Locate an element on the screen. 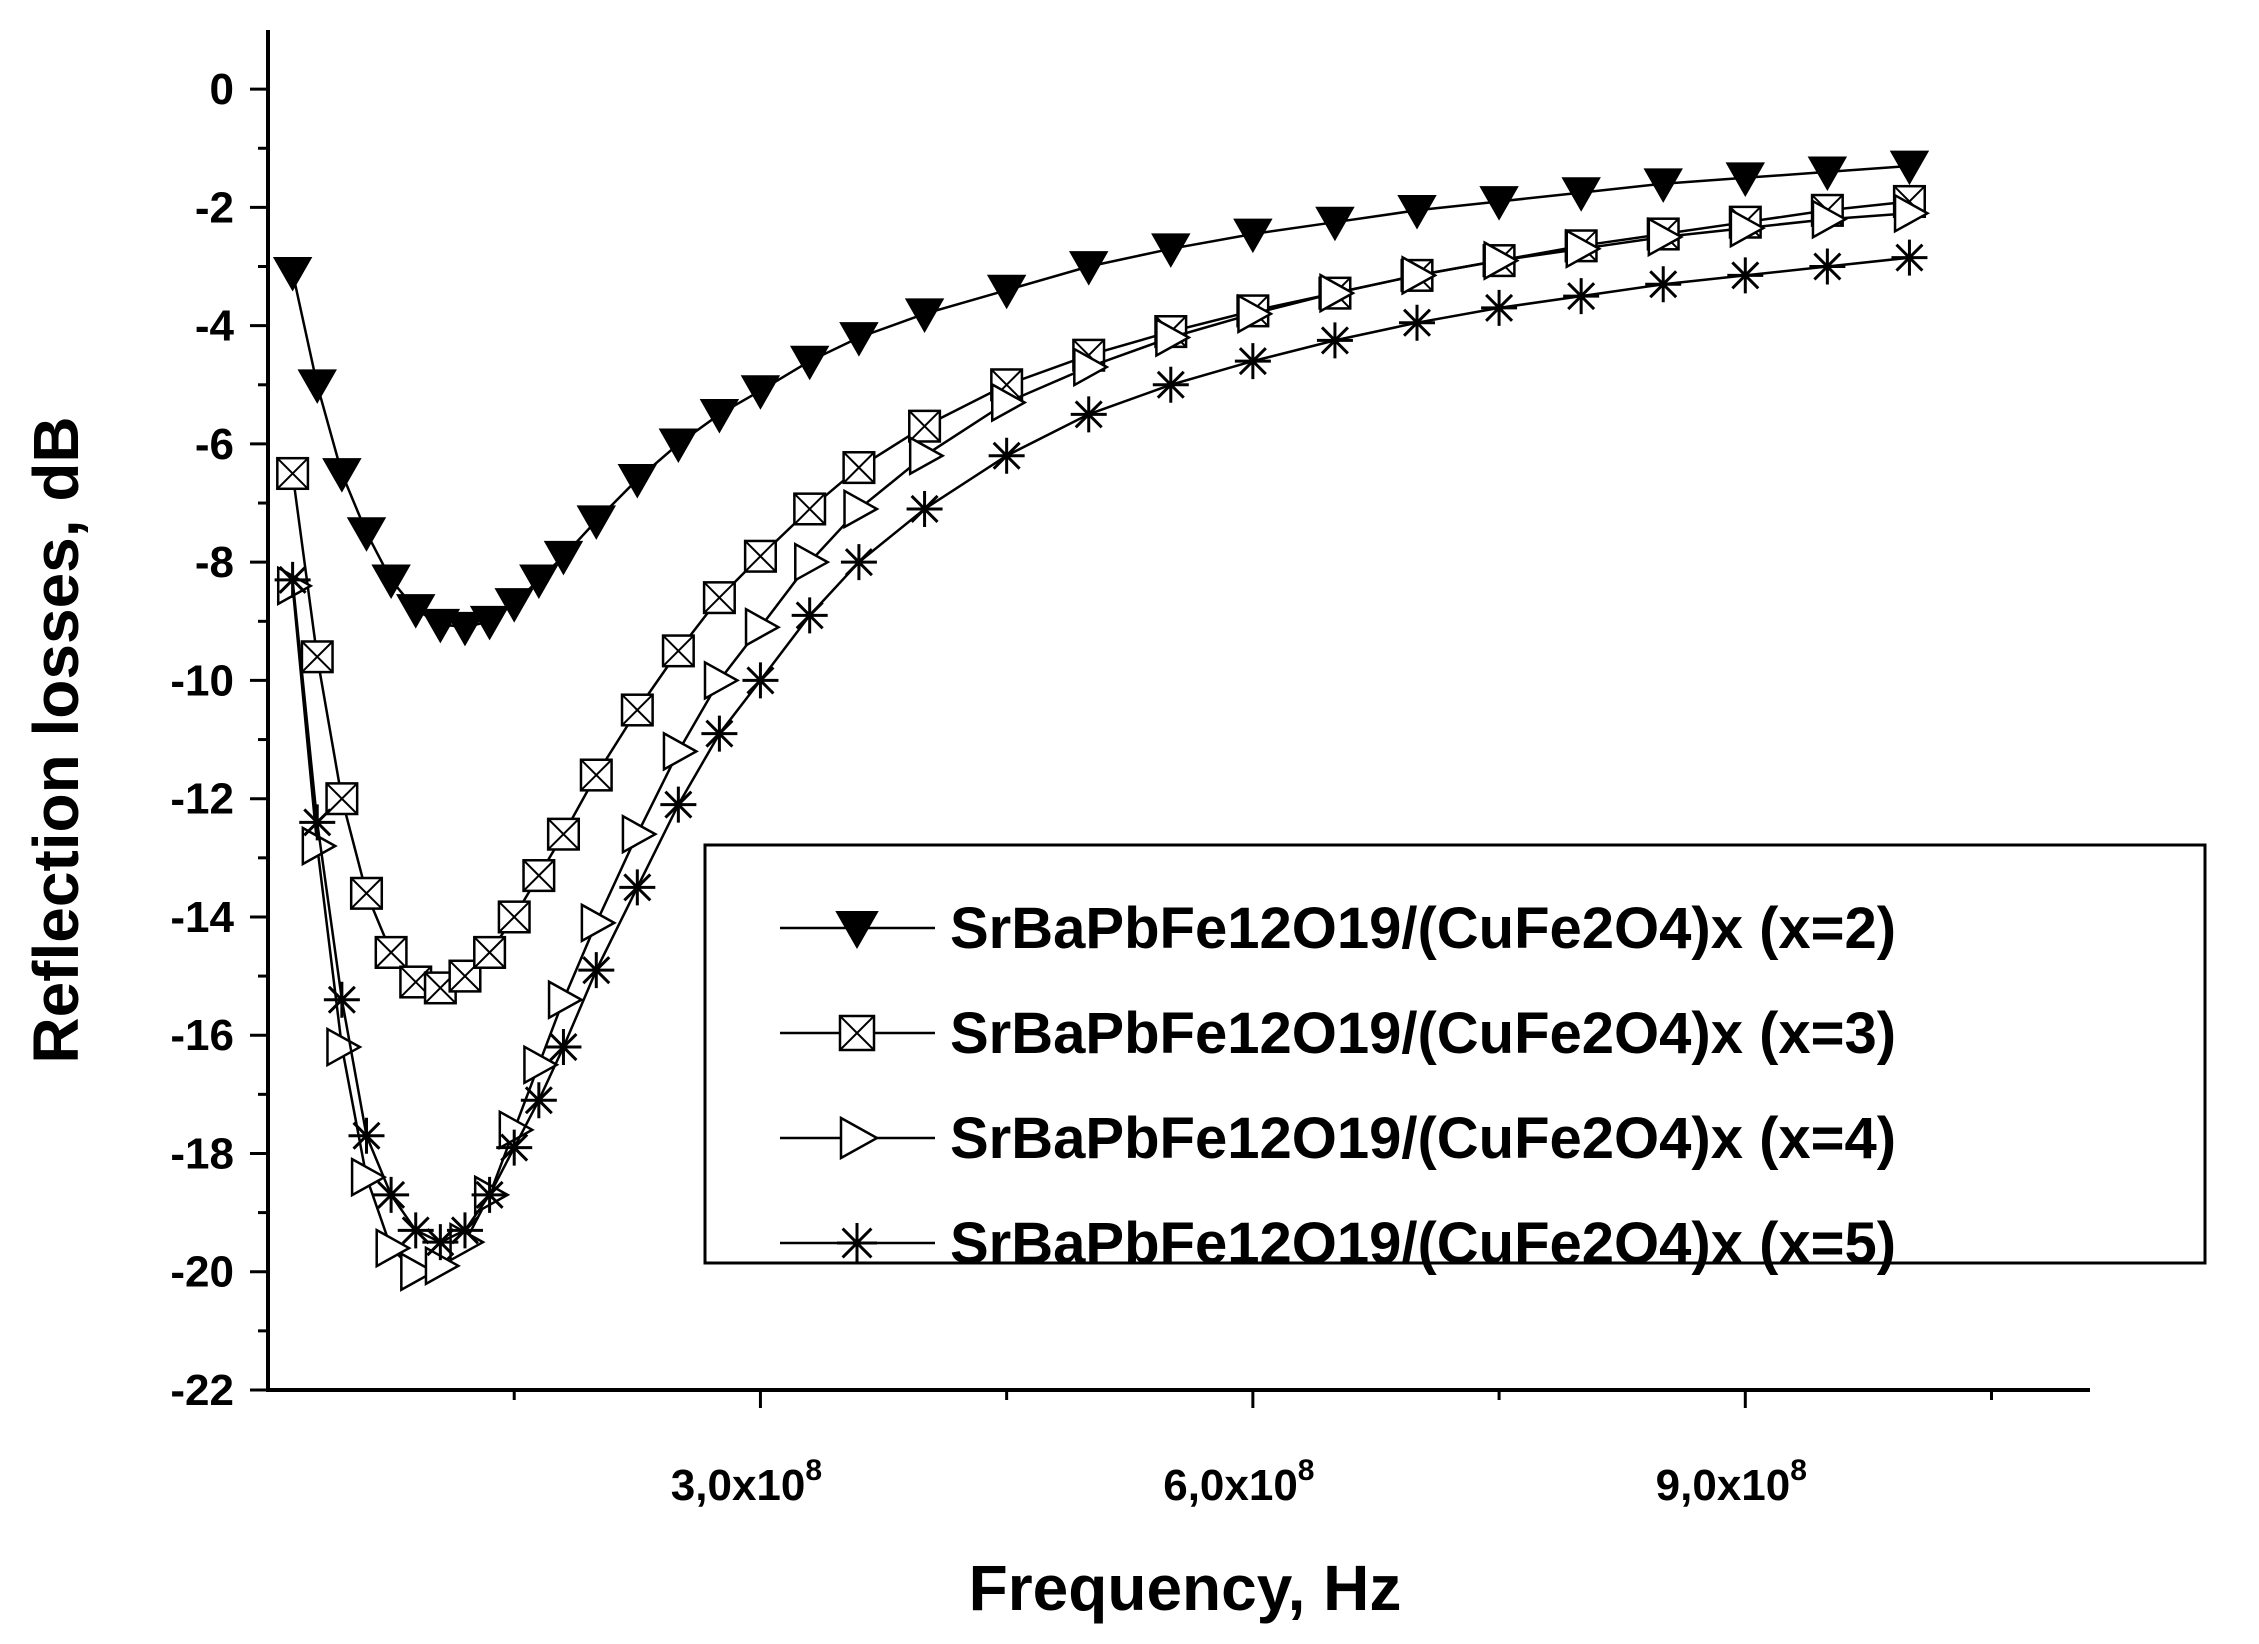 The height and width of the screenshot is (1644, 2259). y-tick-label: -4 is located at coordinates (215, 326).